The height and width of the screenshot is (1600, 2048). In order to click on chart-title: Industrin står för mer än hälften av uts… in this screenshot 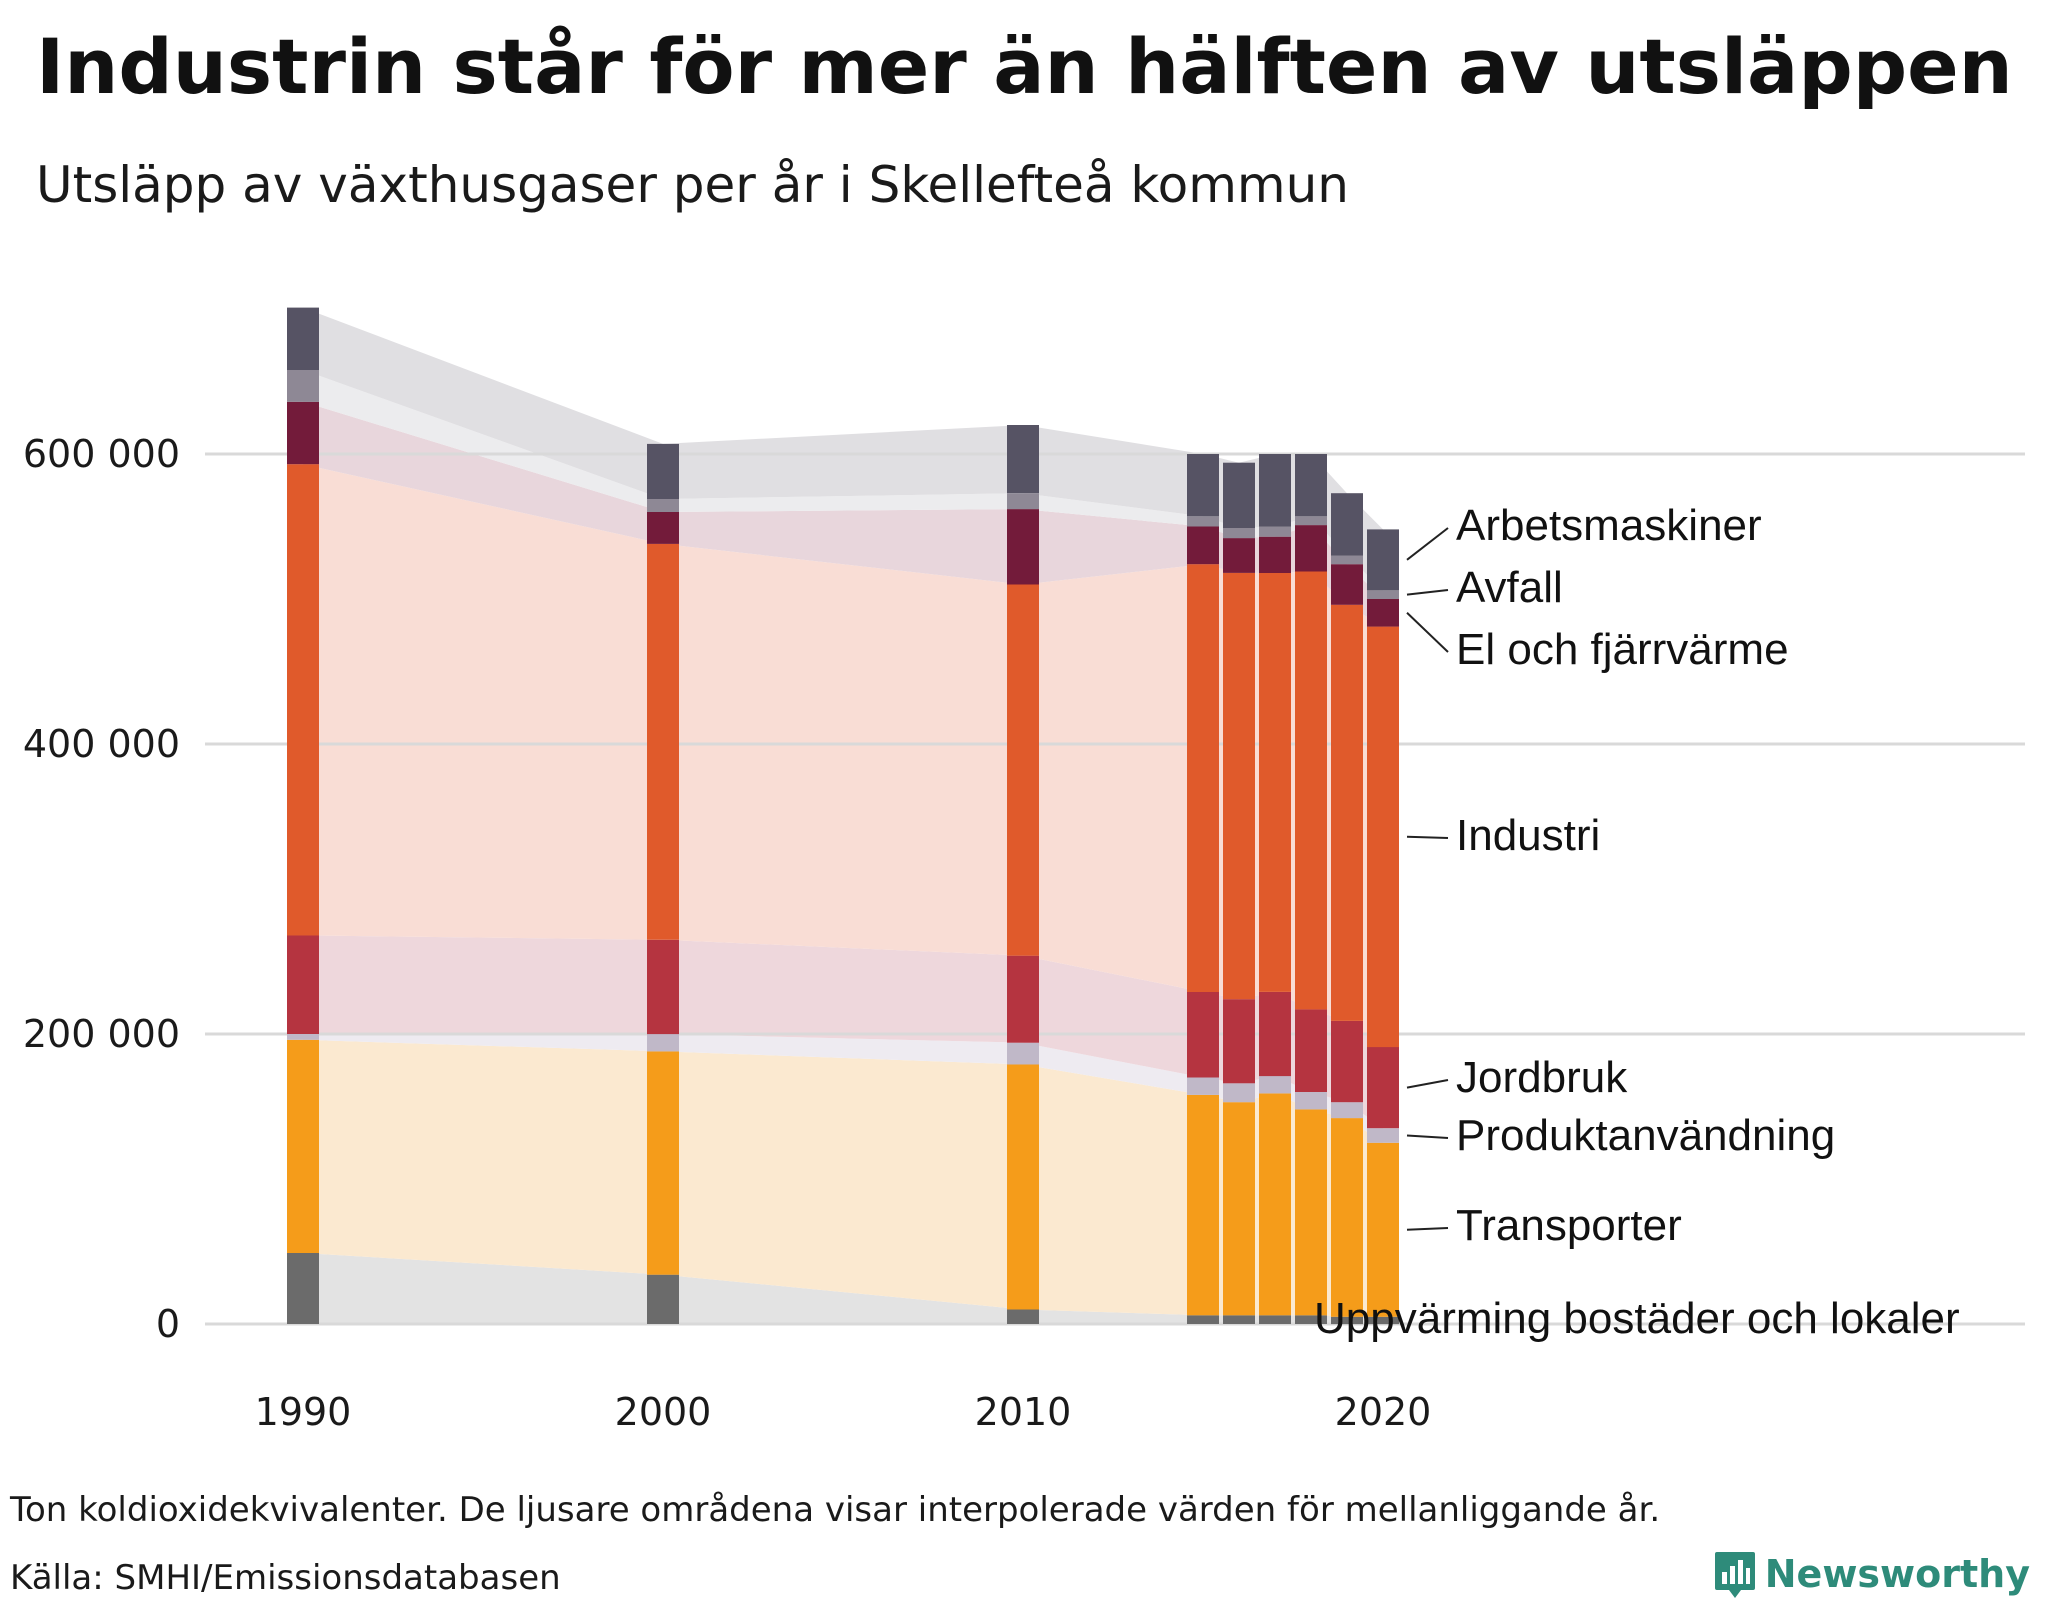, I will do `click(1024, 66)`.